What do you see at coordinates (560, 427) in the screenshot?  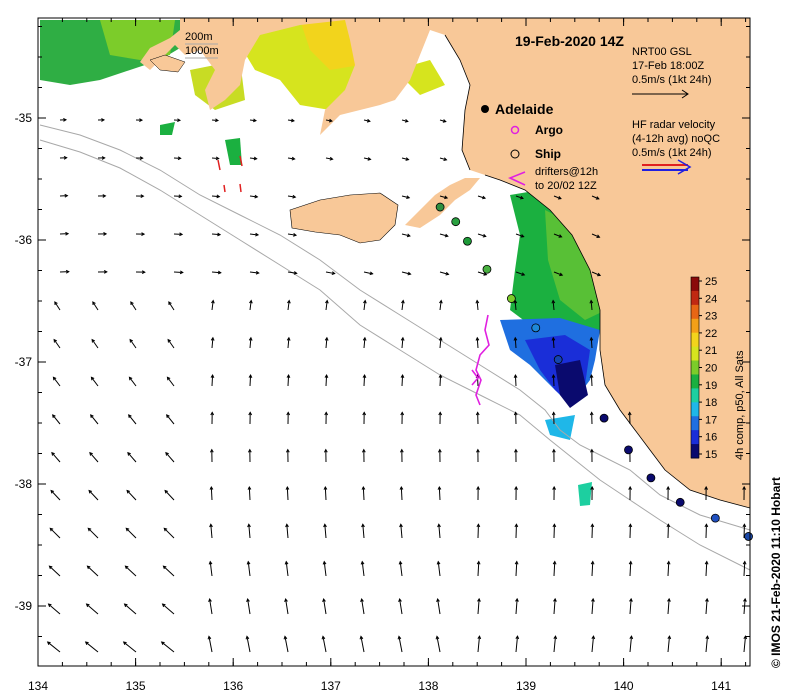 I see `sst-patch-south` at bounding box center [560, 427].